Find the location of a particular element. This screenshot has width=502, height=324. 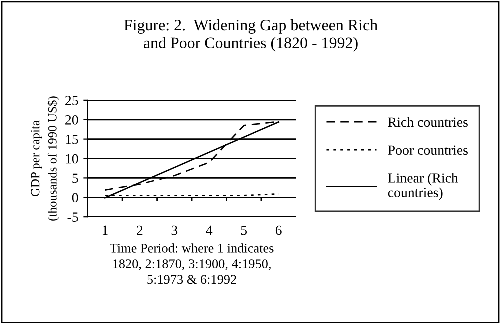

y-tick-label: 5 is located at coordinates (75, 179).